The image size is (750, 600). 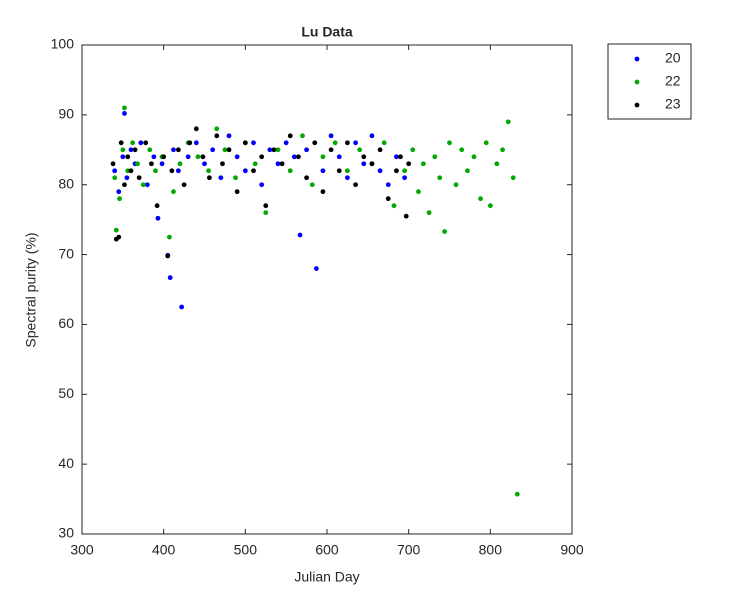 What do you see at coordinates (649, 81) in the screenshot?
I see `legend-box` at bounding box center [649, 81].